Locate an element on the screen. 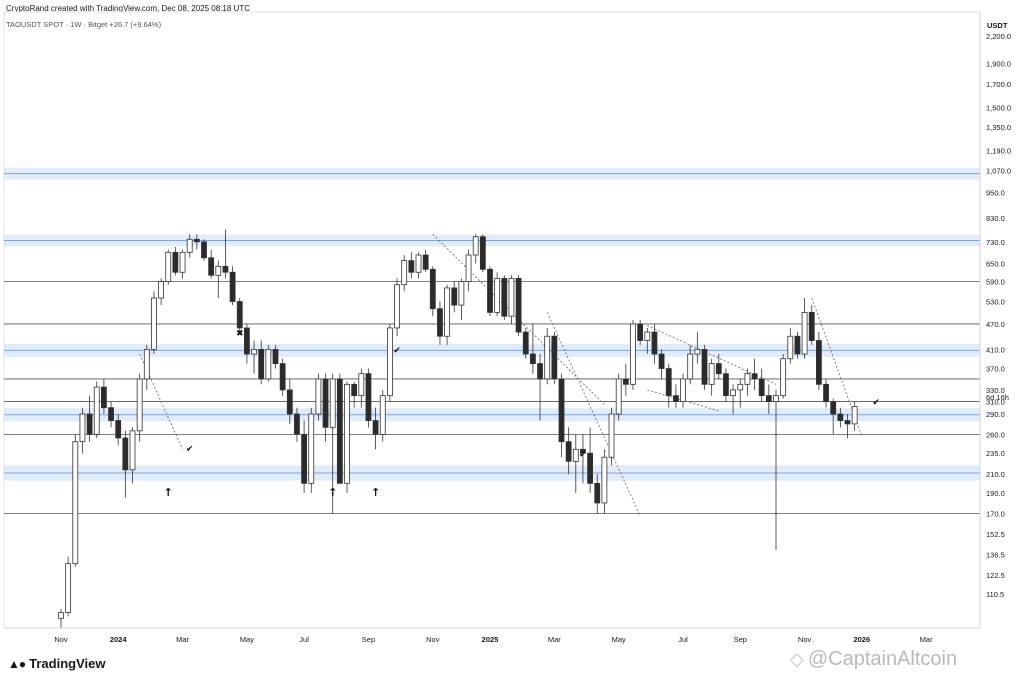  watermark-label: @CaptainAltcoin is located at coordinates (882, 659).